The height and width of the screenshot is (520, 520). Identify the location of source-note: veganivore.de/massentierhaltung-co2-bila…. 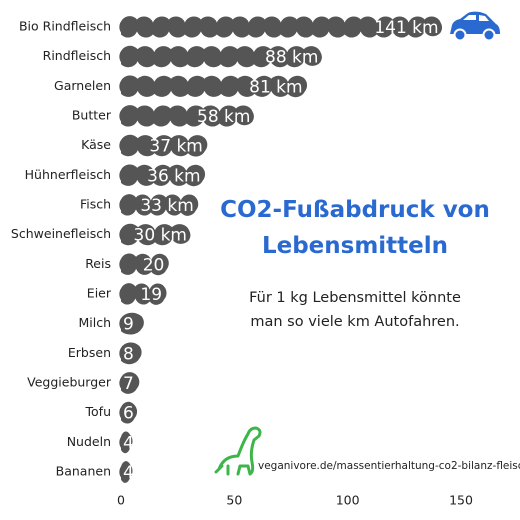
(389, 466).